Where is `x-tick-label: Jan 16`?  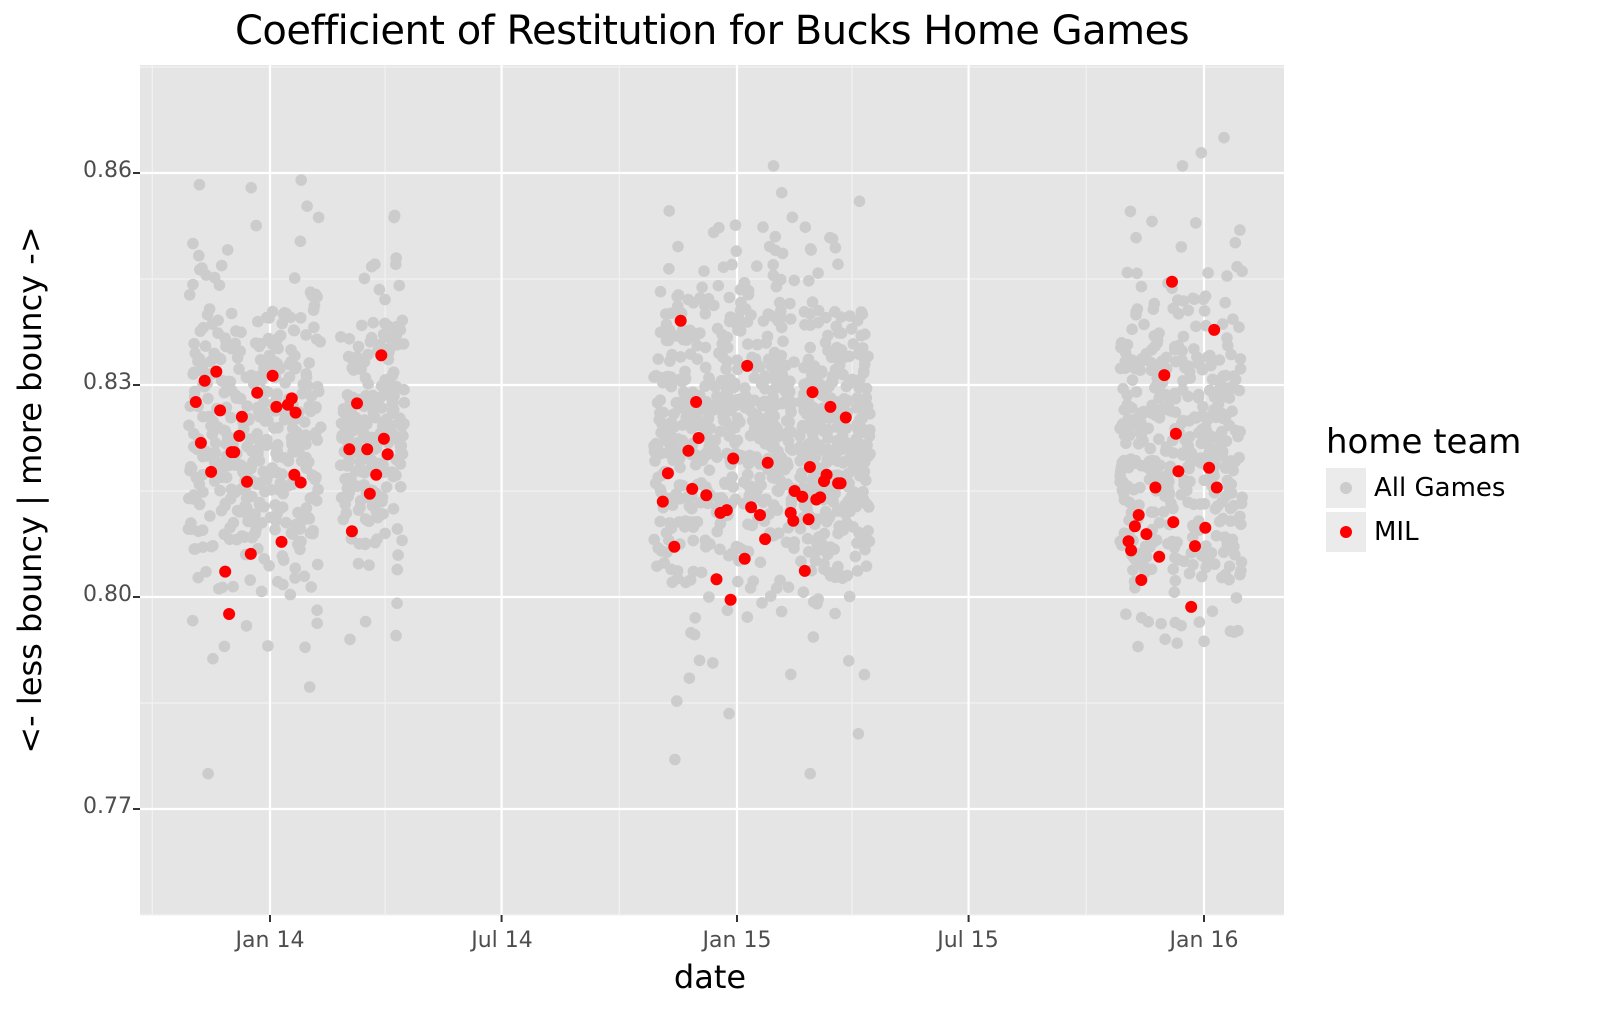
x-tick-label: Jan 16 is located at coordinates (1204, 940).